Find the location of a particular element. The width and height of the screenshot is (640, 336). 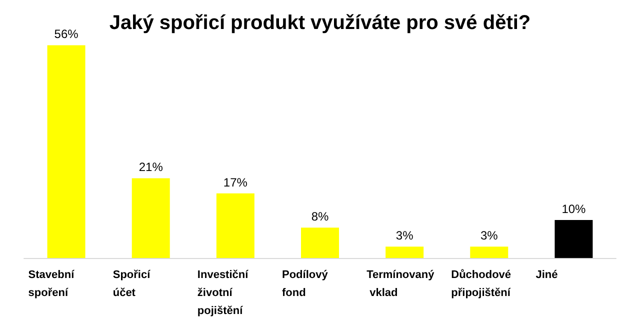

x-tick-label: Spořicí účet is located at coordinates (133, 284).